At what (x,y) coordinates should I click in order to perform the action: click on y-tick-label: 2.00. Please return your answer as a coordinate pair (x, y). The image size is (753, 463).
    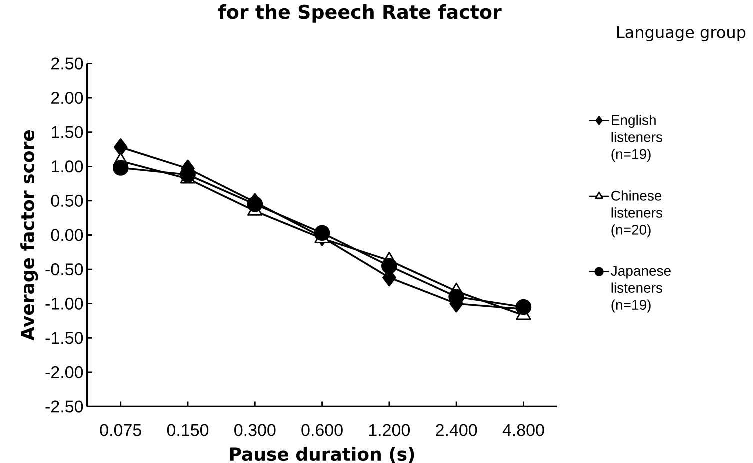
    Looking at the image, I should click on (68, 98).